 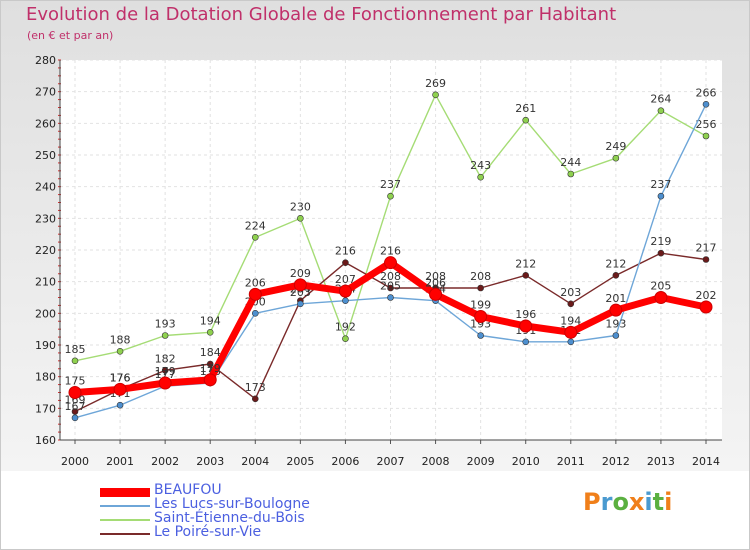 What do you see at coordinates (45, 250) in the screenshot?
I see `y-tick-label: 220` at bounding box center [45, 250].